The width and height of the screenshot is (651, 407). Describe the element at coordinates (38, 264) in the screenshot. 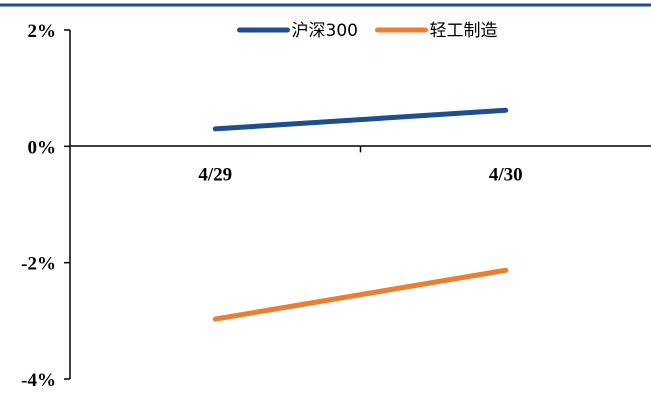

I see `y-tick-label: -2%` at that location.